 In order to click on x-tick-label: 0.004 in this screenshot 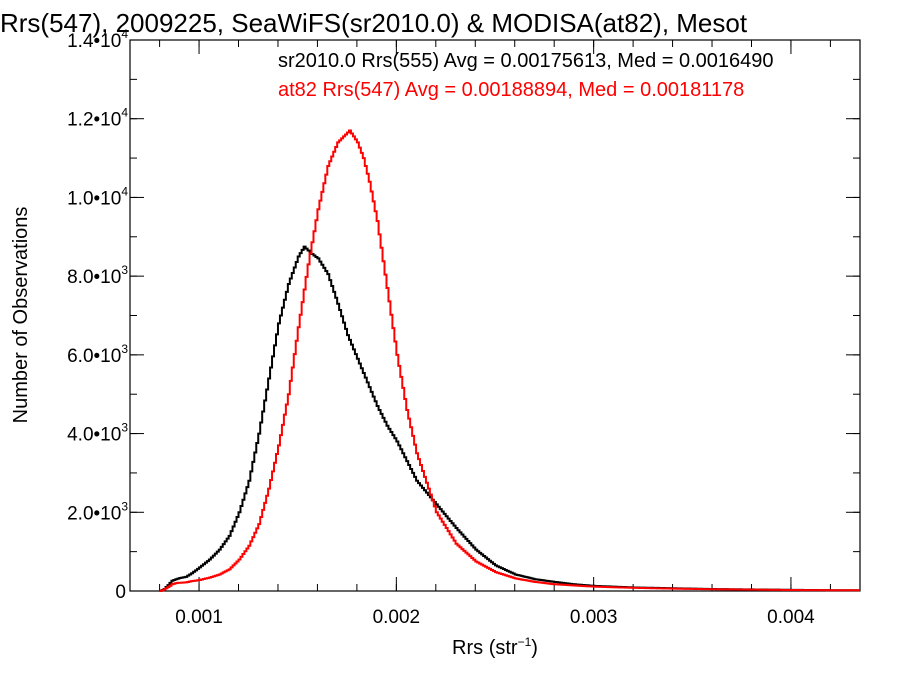, I will do `click(791, 617)`.